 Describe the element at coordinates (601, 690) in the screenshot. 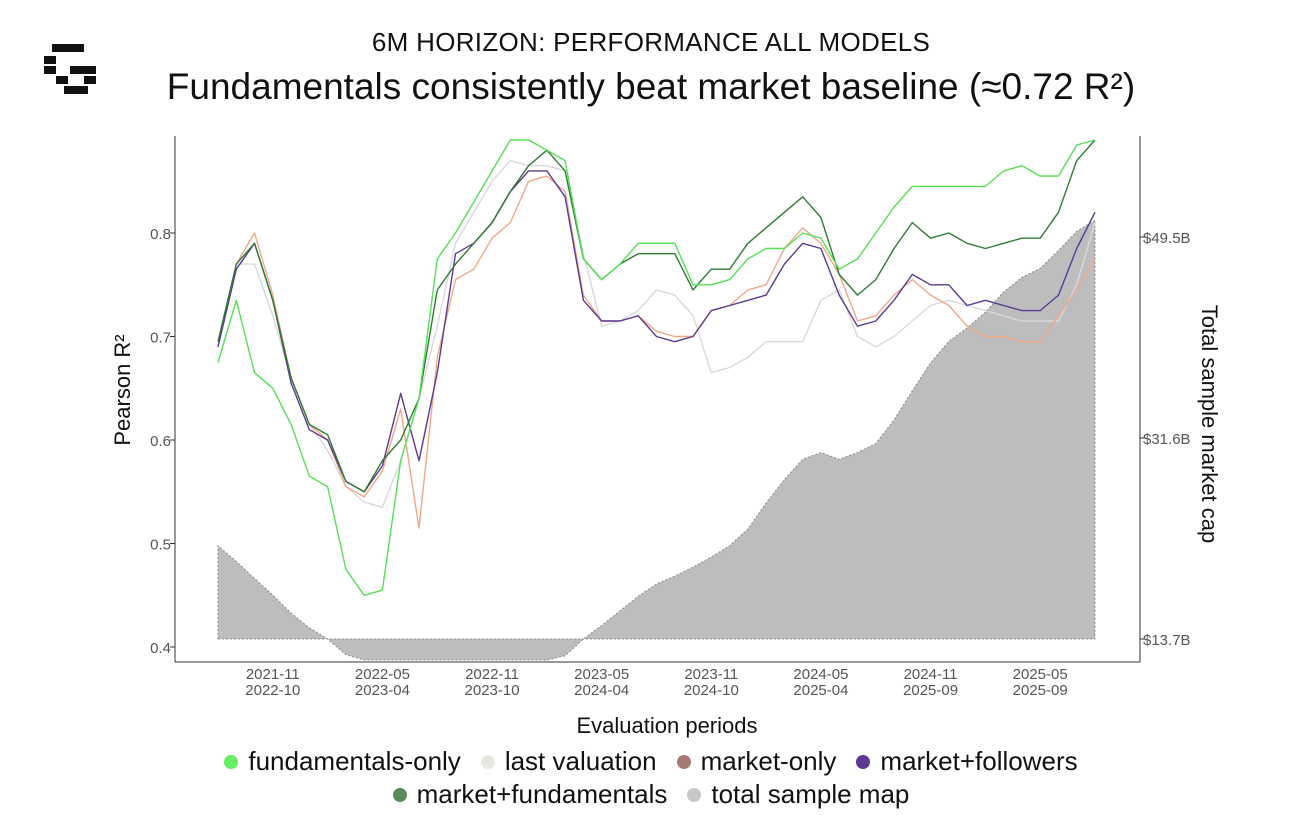

I see `x-tick-label: 2024-04` at that location.